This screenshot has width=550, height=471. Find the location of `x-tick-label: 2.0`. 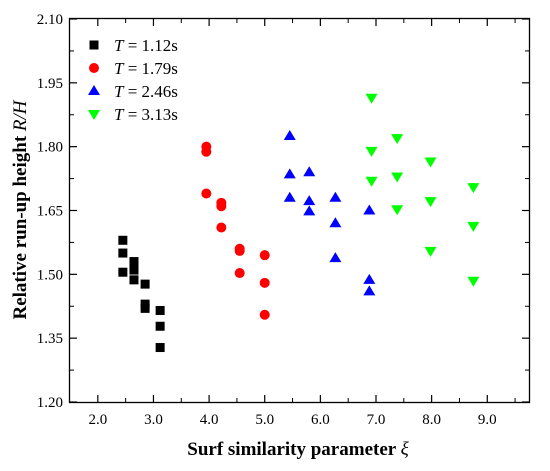

x-tick-label: 2.0 is located at coordinates (97, 420).